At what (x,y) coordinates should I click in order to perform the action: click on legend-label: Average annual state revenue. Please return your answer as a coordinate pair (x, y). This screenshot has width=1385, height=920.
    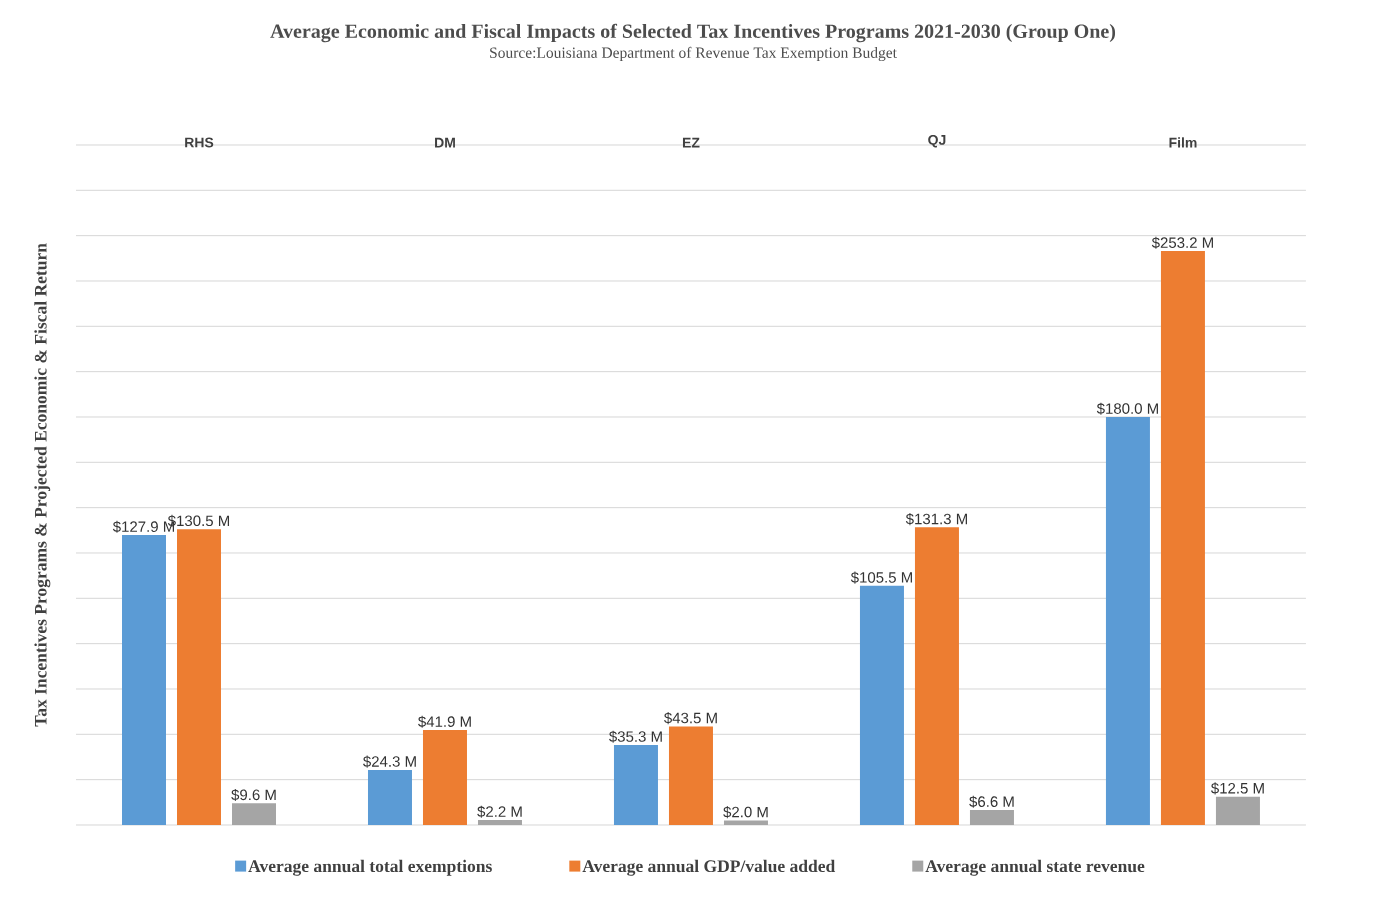
    Looking at the image, I should click on (1035, 867).